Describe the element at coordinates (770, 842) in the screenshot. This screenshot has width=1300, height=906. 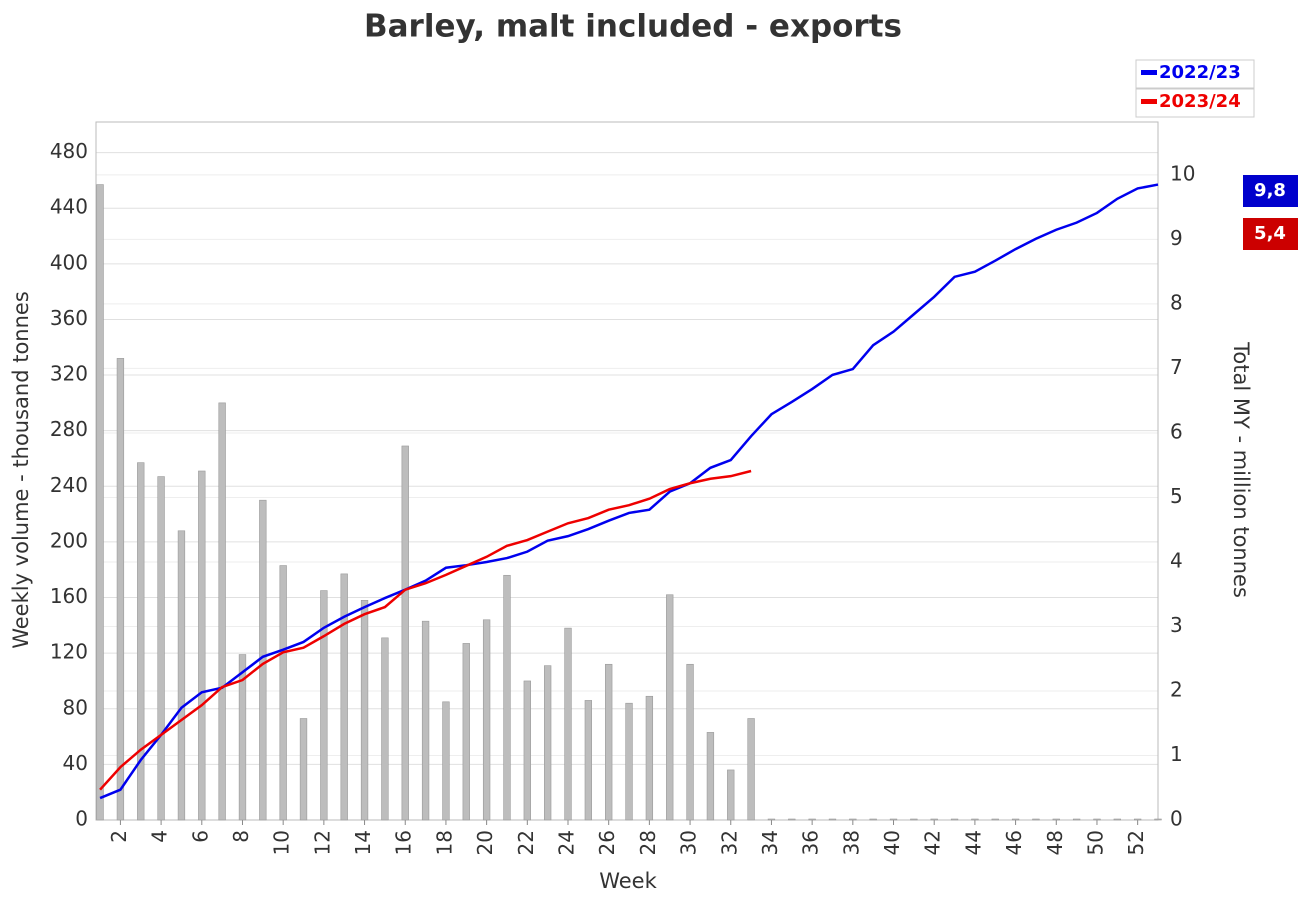
I see `x-tick-label: 34` at that location.